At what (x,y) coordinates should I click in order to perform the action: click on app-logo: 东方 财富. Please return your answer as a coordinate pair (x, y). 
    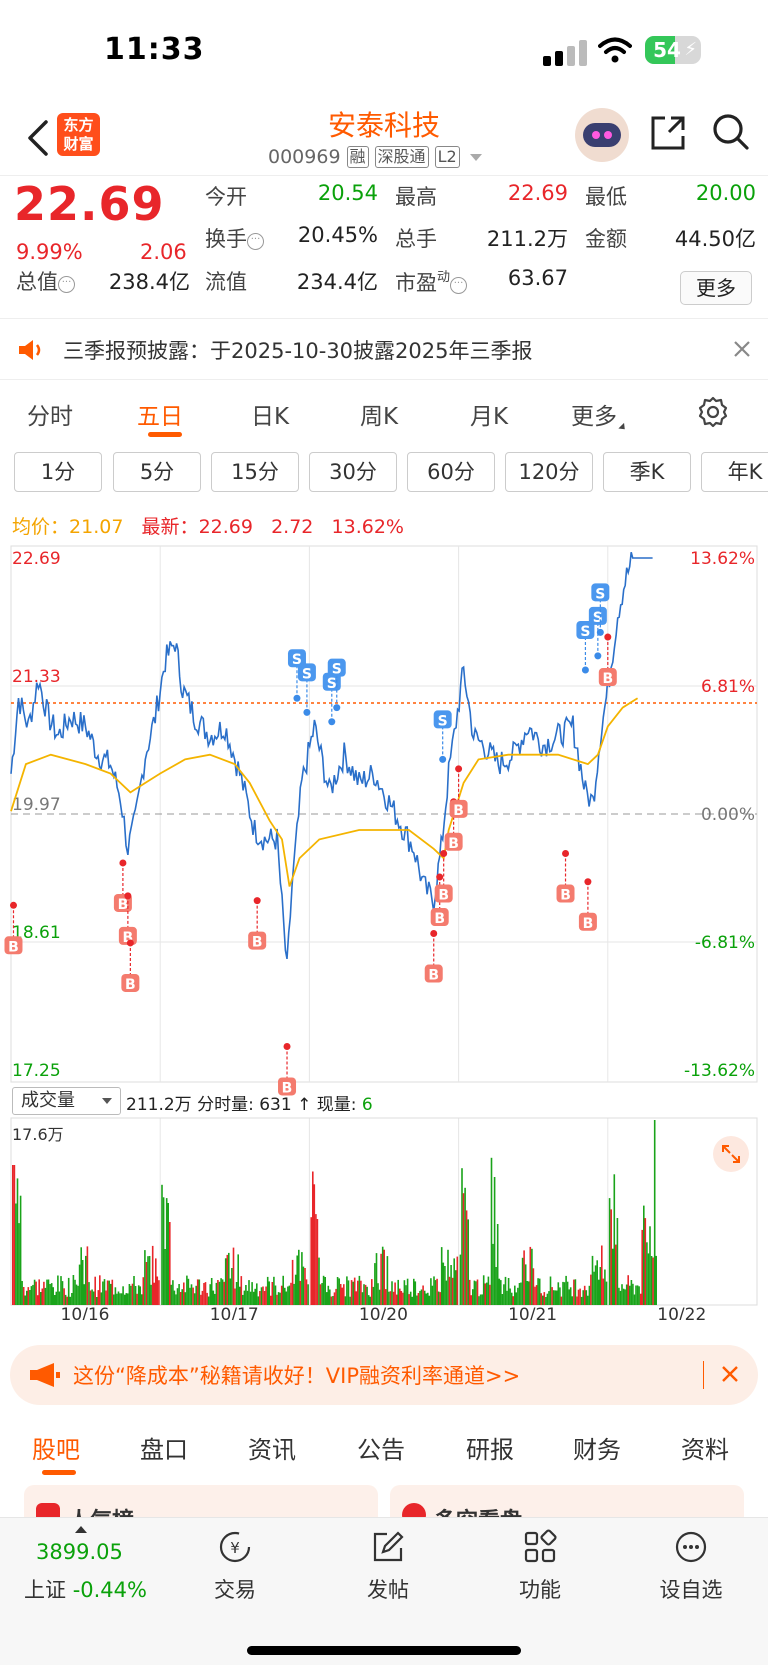
    Looking at the image, I should click on (78, 134).